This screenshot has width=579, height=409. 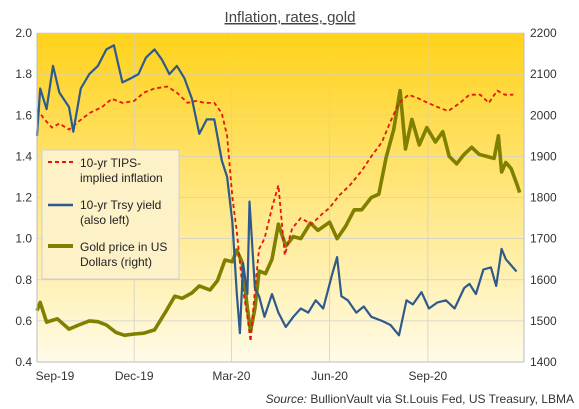 What do you see at coordinates (231, 376) in the screenshot?
I see `x-tick-label: Mar-20` at bounding box center [231, 376].